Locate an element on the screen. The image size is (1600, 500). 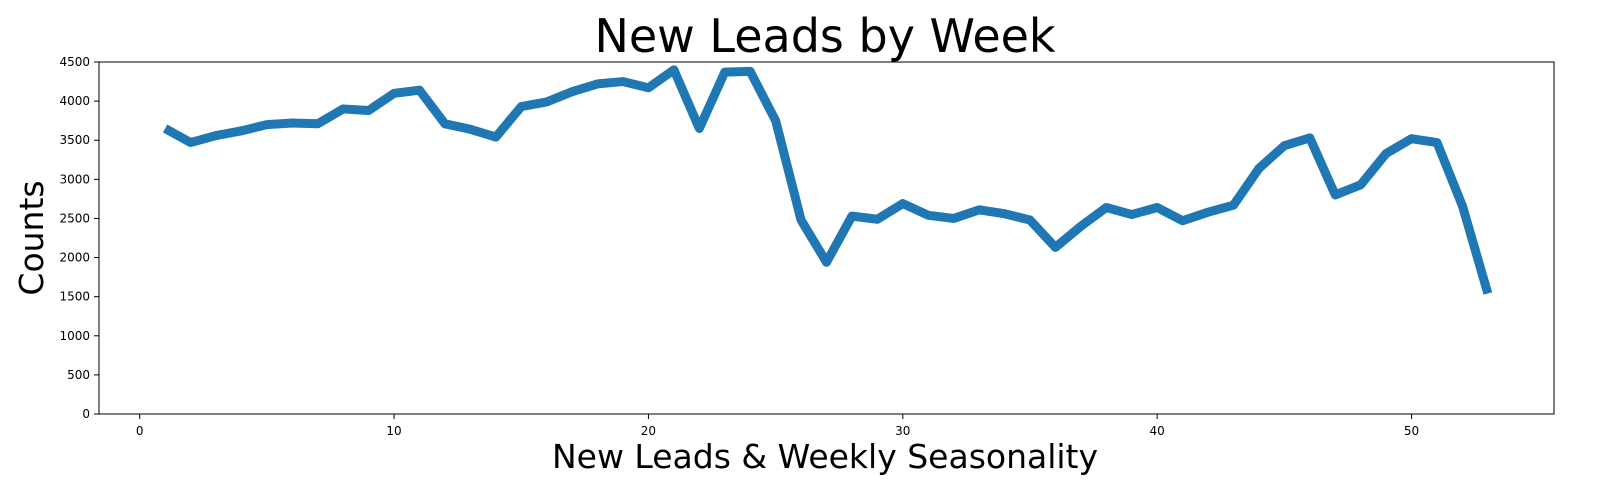
y-tick-label: 500 is located at coordinates (78, 375).